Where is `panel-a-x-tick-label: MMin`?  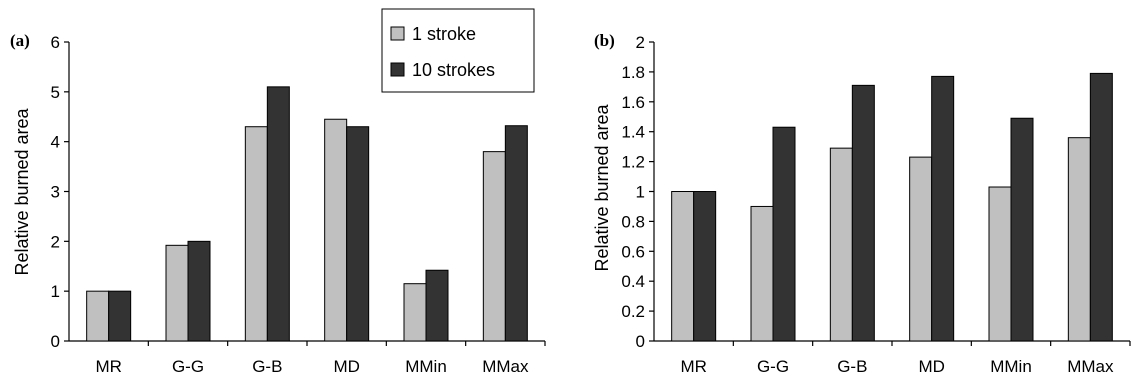
panel-a-x-tick-label: MMin is located at coordinates (426, 366).